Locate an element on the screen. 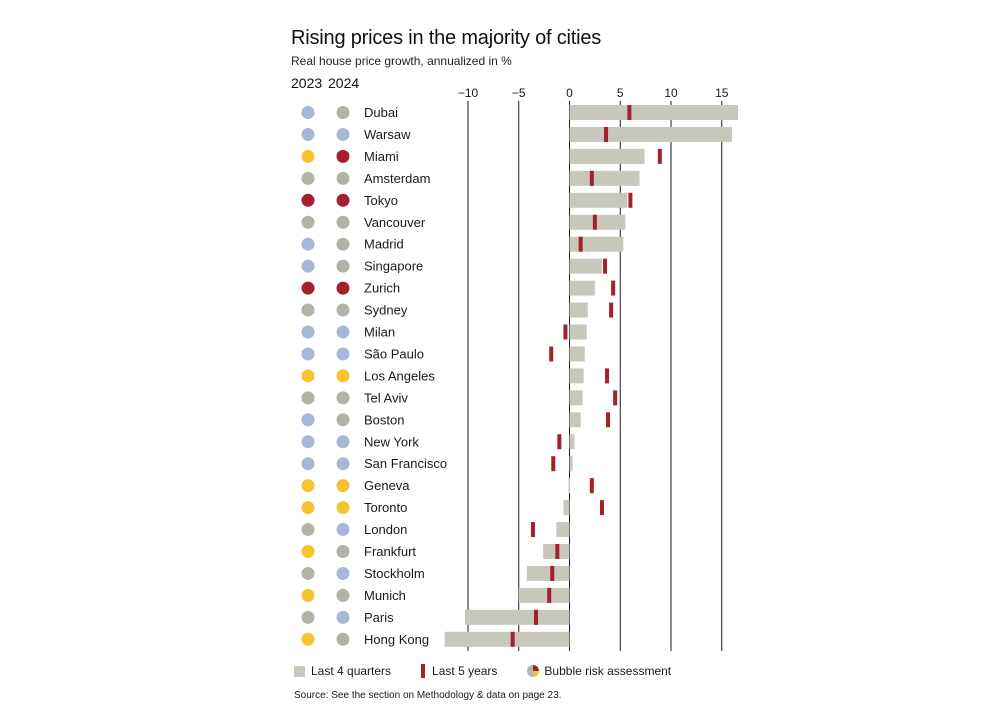 The width and height of the screenshot is (1000, 711). x-tick-label: 0 is located at coordinates (569, 93).